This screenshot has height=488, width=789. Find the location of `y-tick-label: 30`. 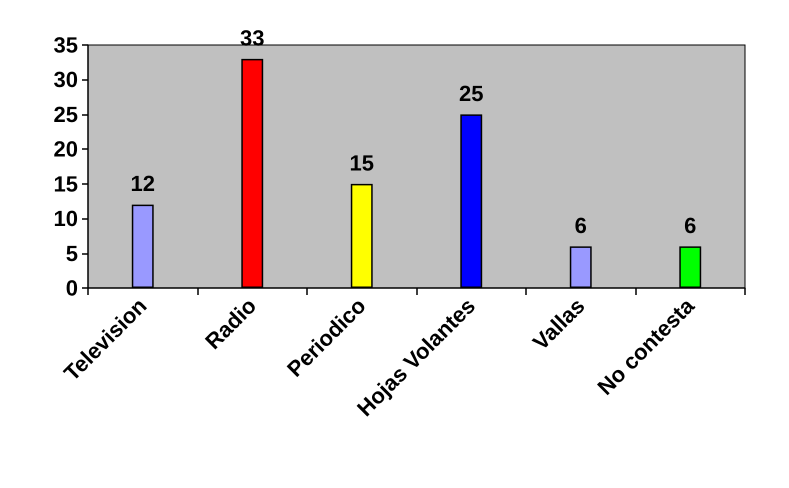

y-tick-label: 30 is located at coordinates (66, 79).